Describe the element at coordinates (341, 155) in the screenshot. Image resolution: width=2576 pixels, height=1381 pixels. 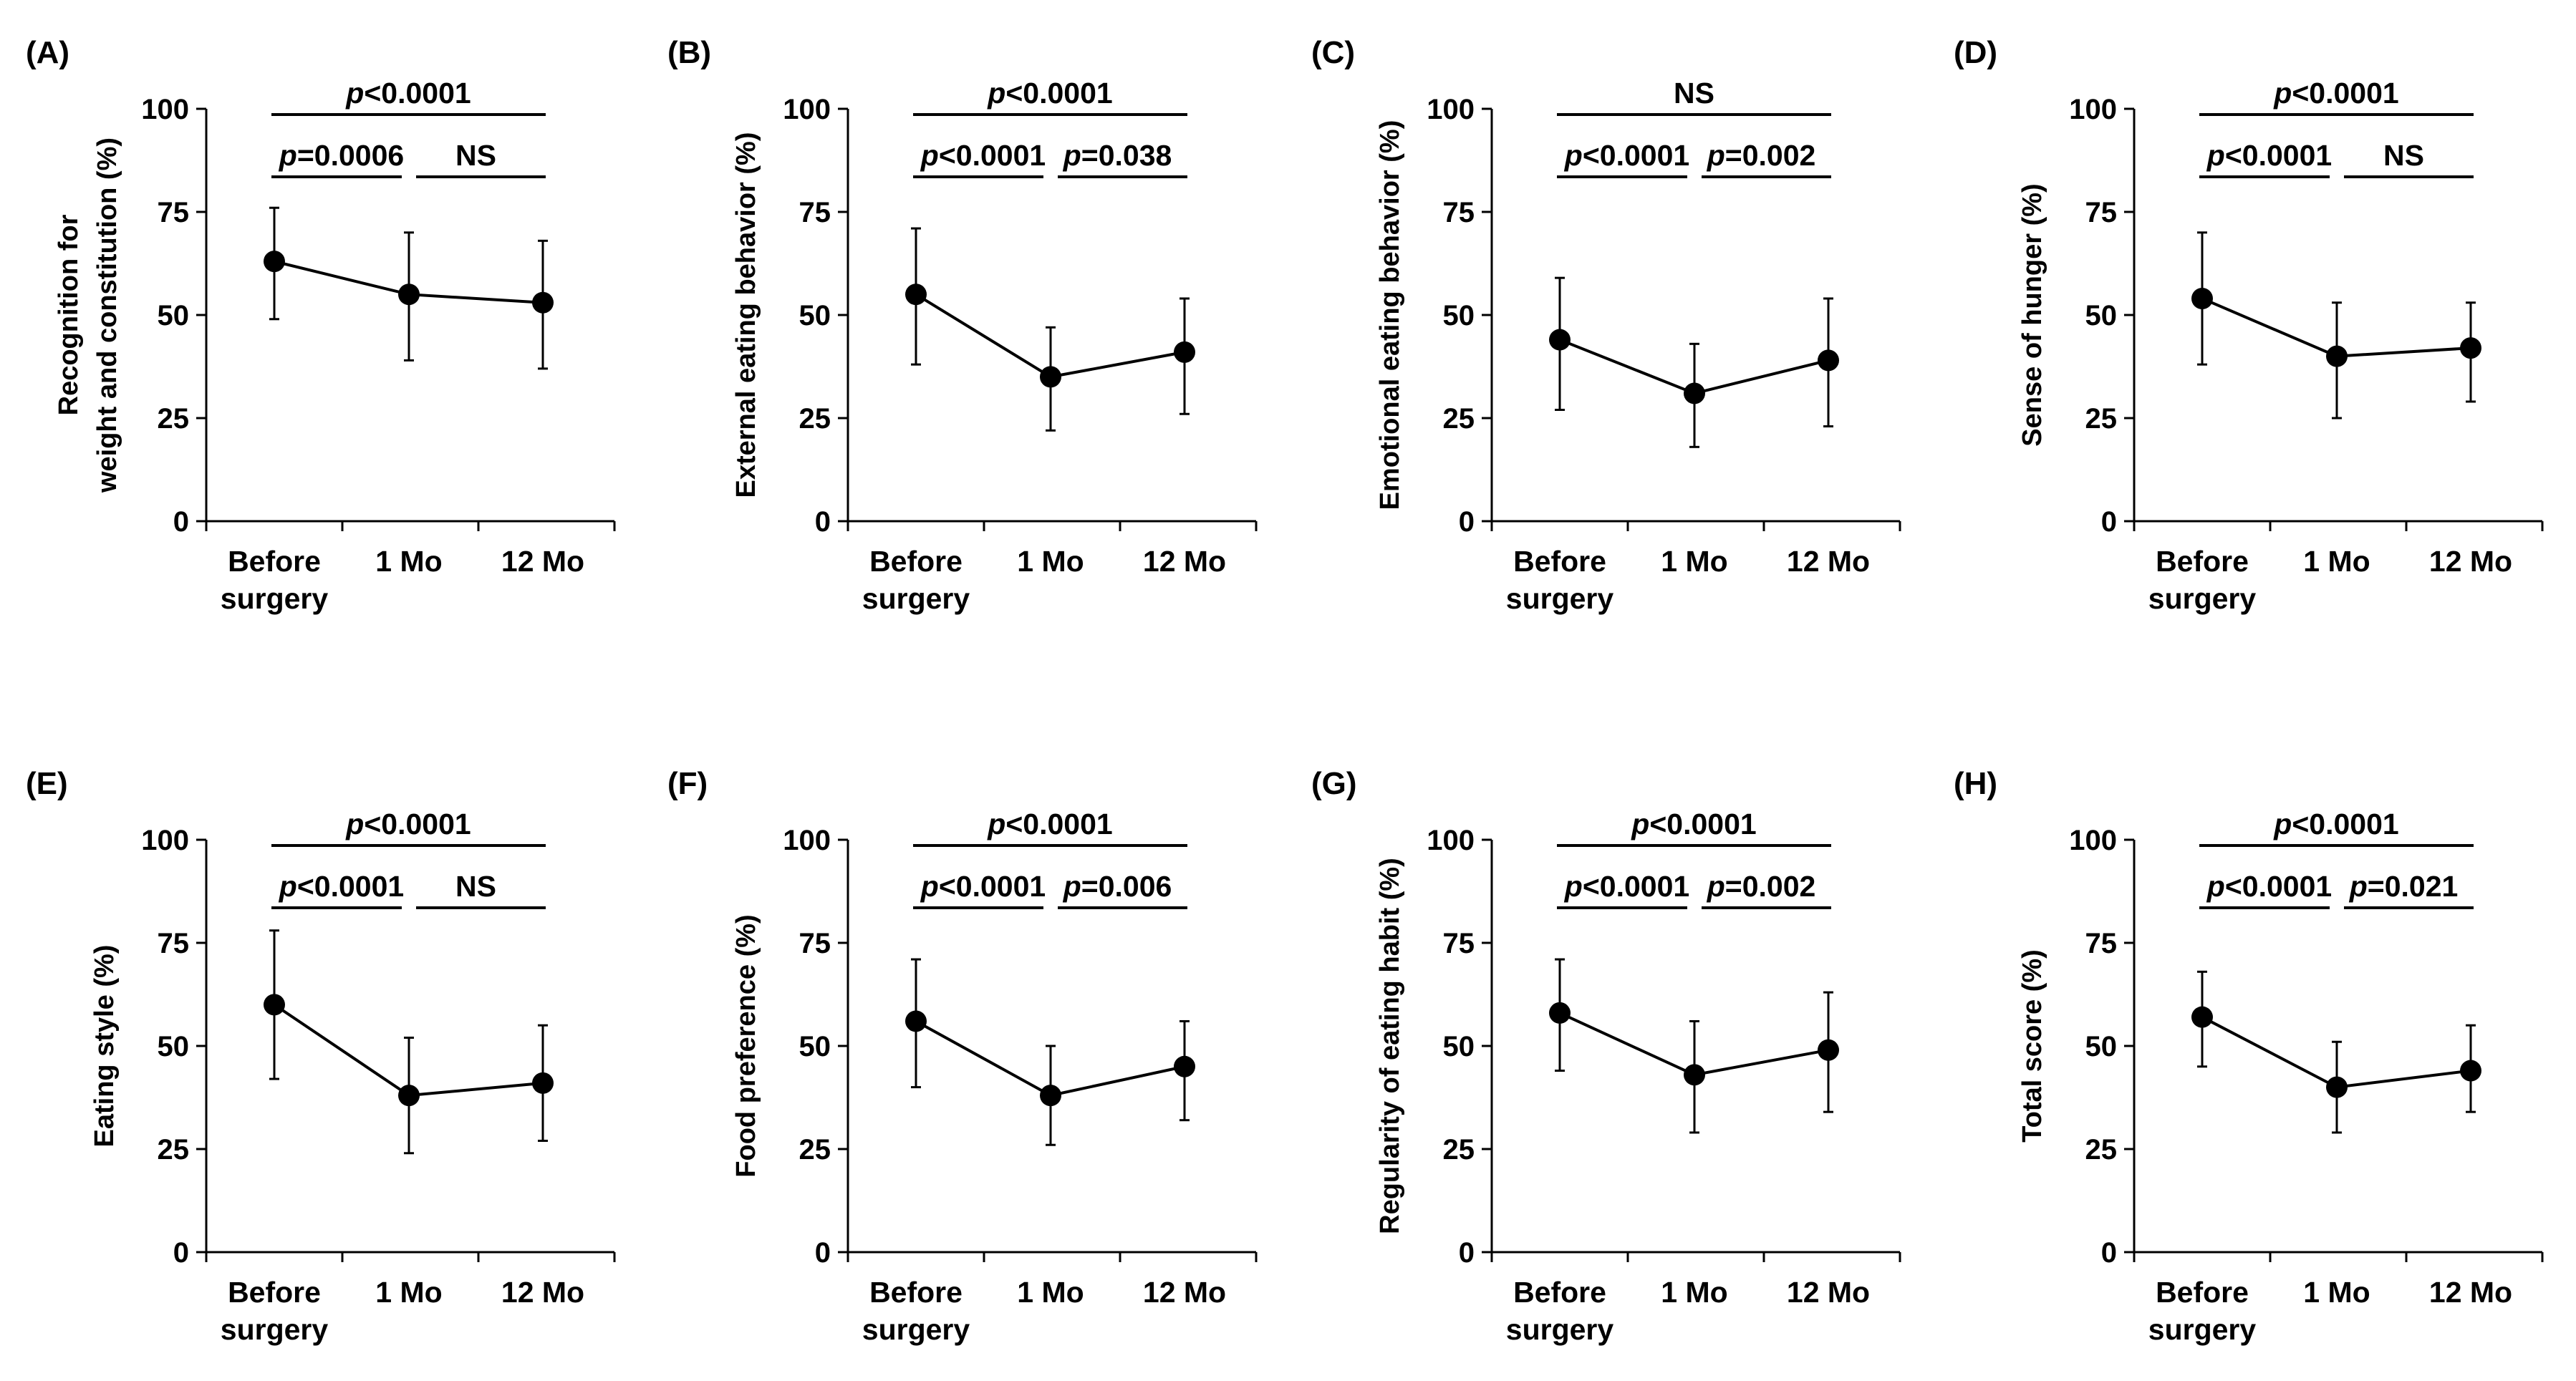
I see `significance-label: p=0.0006` at that location.